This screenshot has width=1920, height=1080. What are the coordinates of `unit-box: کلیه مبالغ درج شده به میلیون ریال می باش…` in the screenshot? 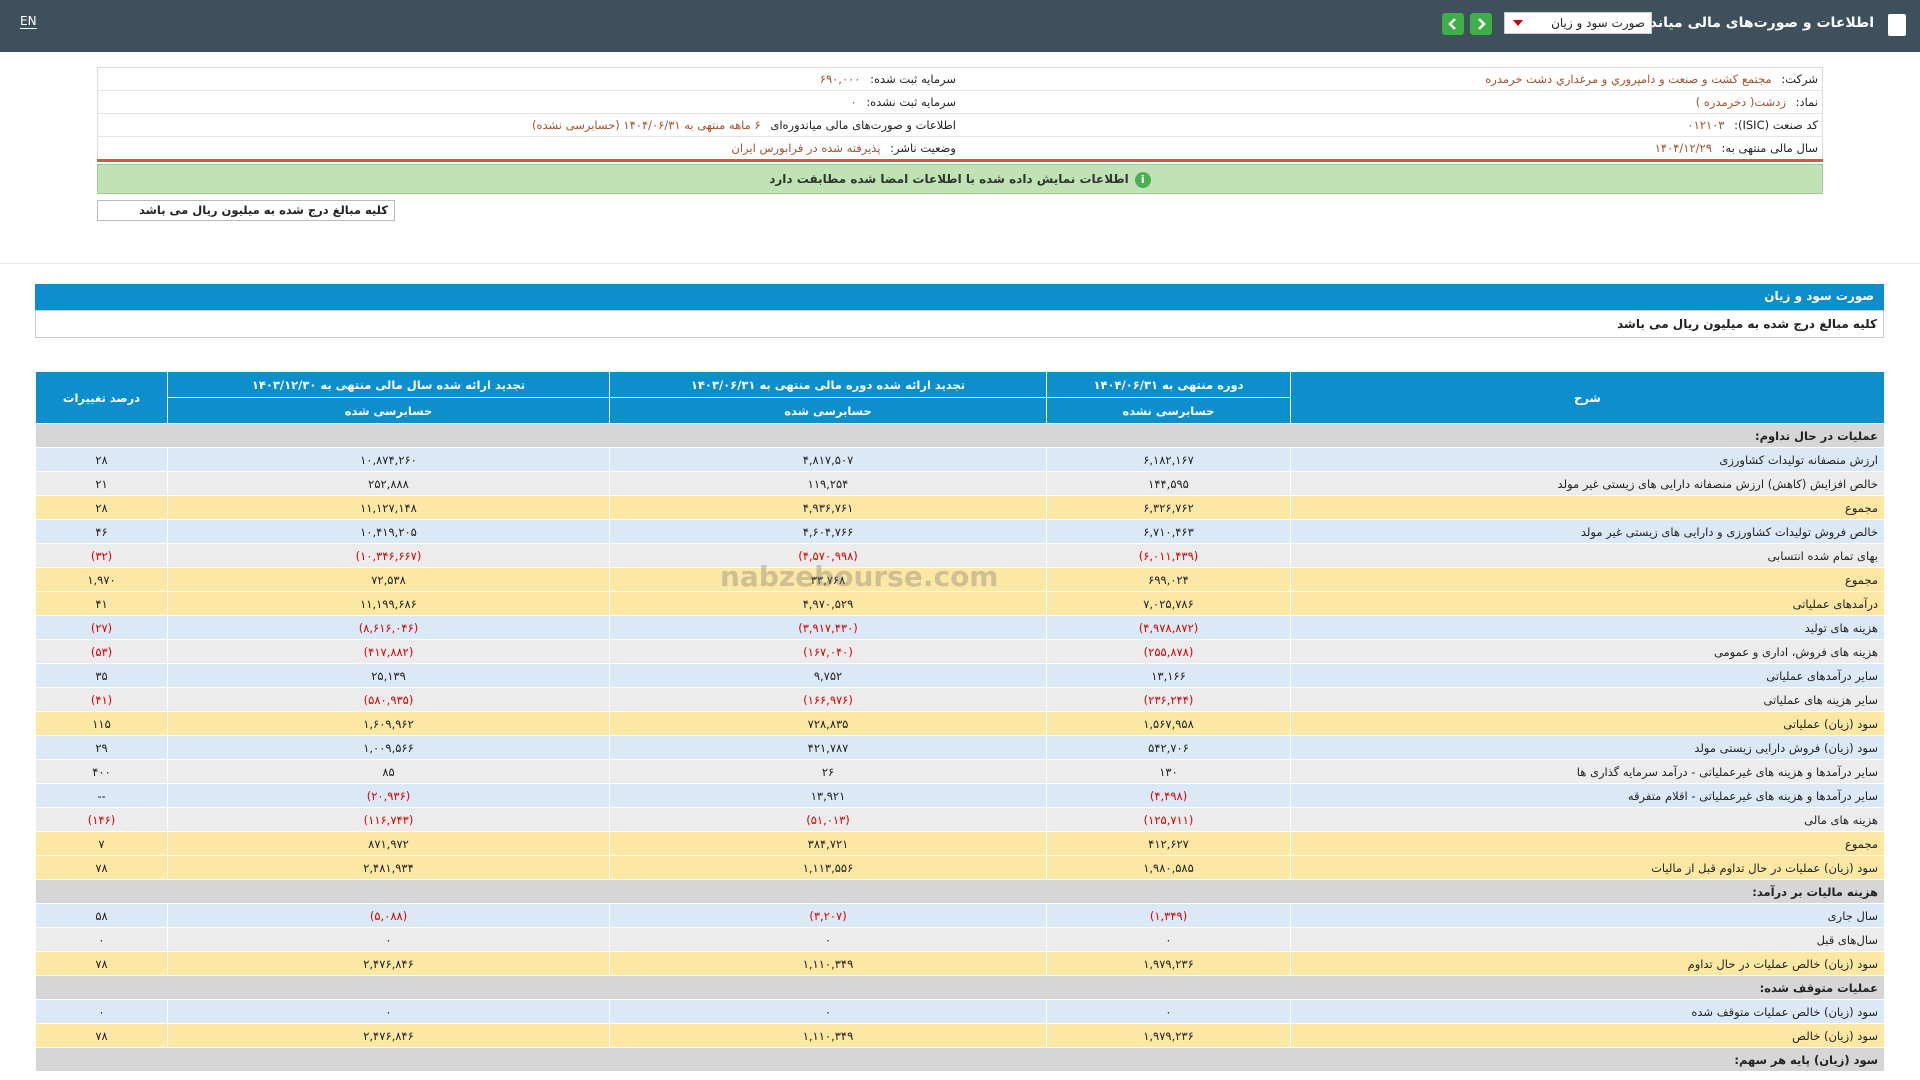 It's located at (246, 210).